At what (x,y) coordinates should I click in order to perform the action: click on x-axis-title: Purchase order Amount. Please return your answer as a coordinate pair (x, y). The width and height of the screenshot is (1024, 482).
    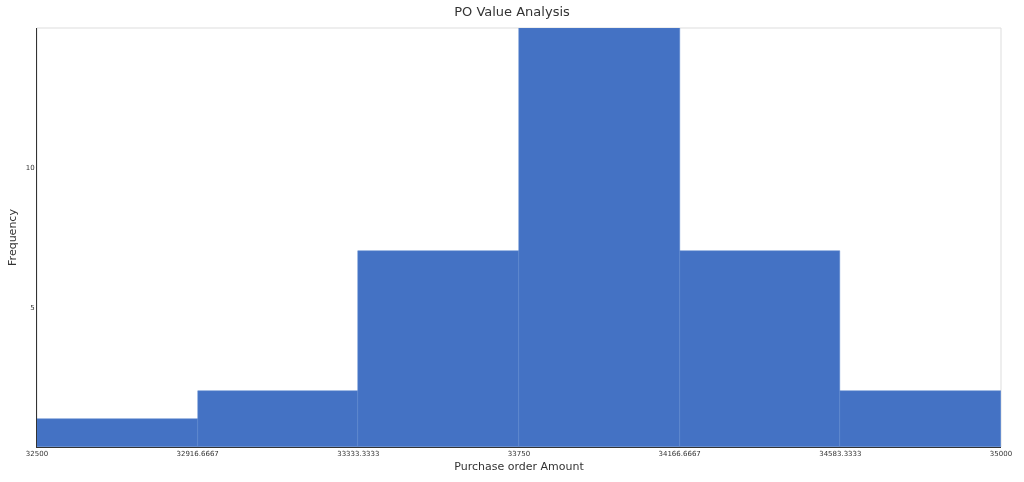
    Looking at the image, I should click on (519, 466).